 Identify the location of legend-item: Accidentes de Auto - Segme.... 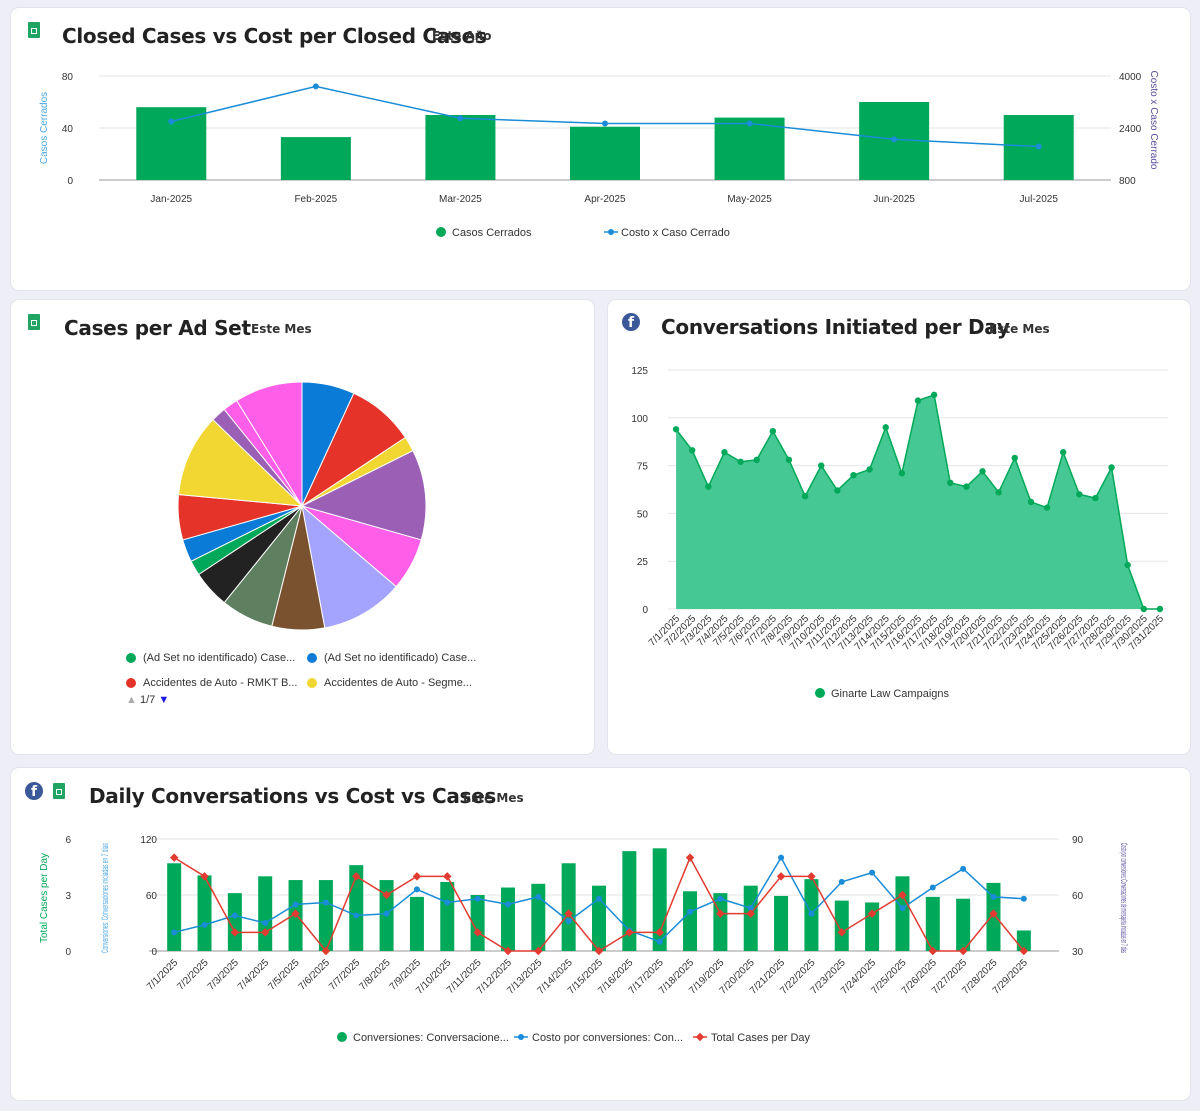
(389, 683).